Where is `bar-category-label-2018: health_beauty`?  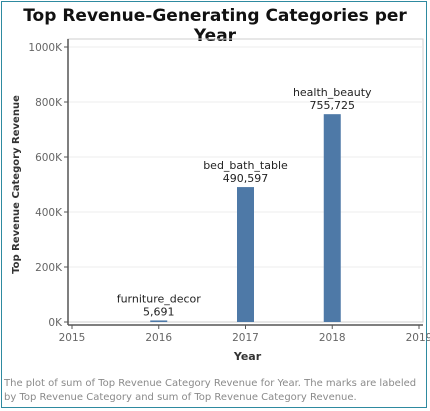 bar-category-label-2018: health_beauty is located at coordinates (332, 92).